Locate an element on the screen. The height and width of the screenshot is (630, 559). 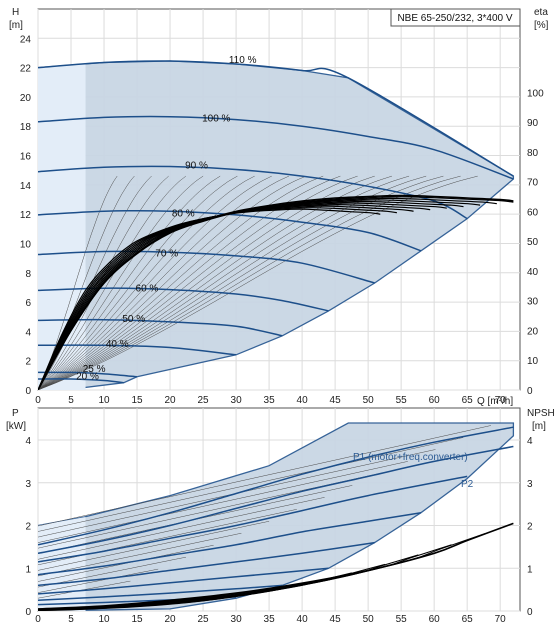
flow-tick-label: 0 is located at coordinates (38, 400).